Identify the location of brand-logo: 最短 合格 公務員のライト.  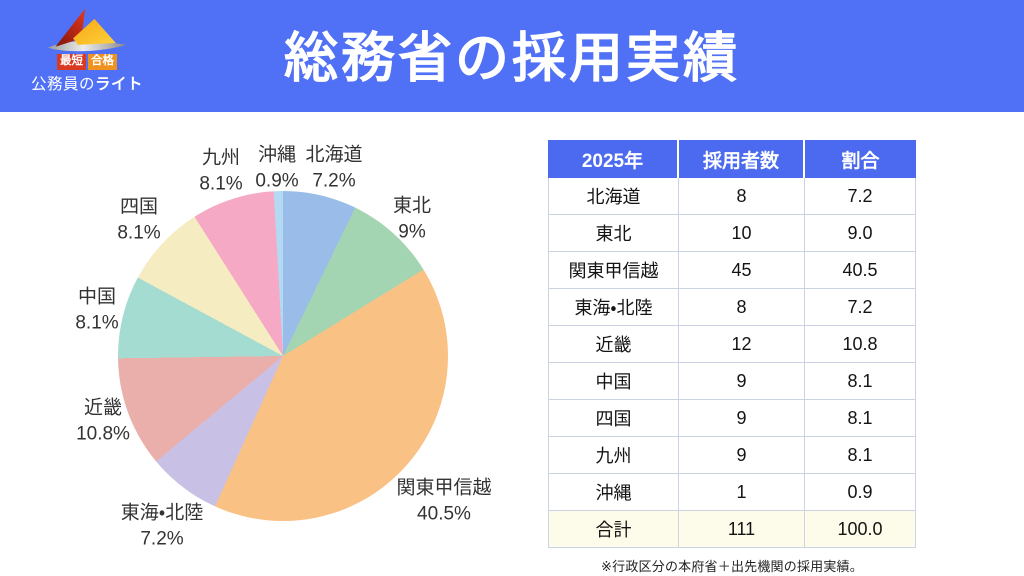
(87, 49).